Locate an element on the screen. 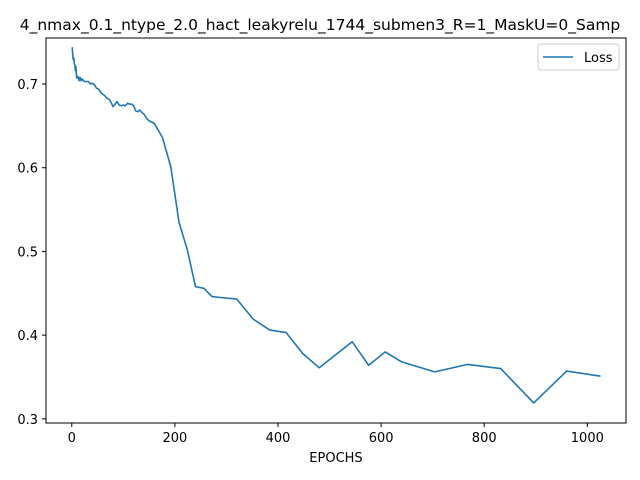  x-axis-ticks: 0 200 400 600 800 1000 is located at coordinates (336, 434).